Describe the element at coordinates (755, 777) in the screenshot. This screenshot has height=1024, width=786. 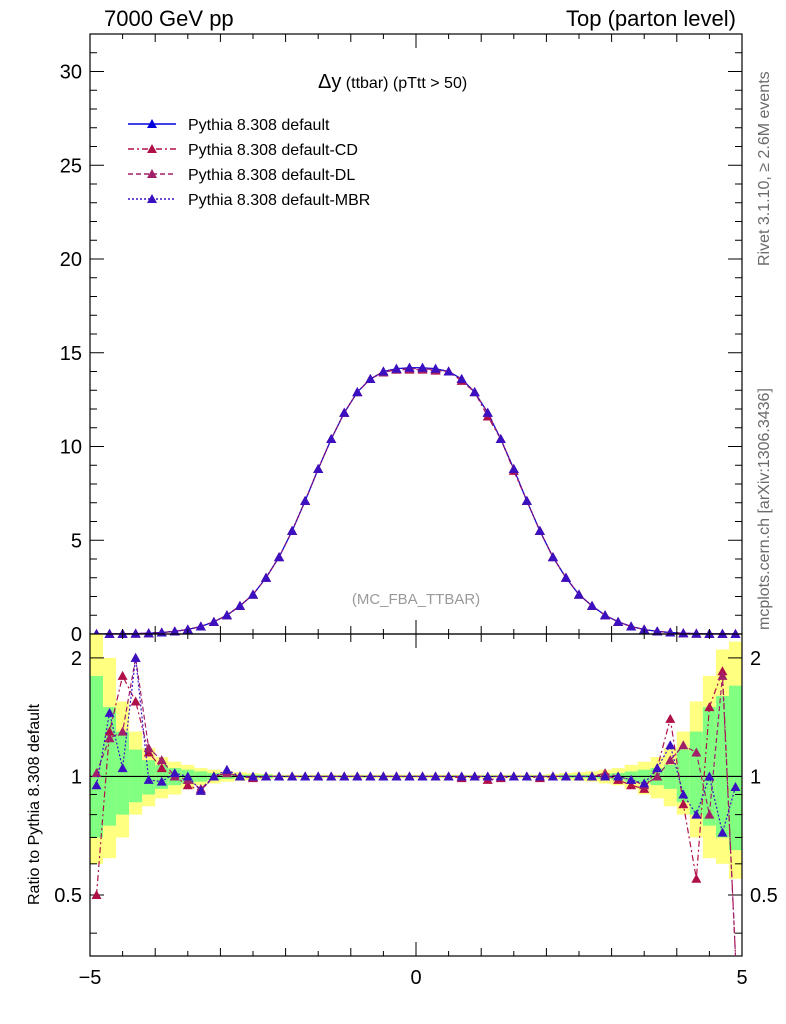
I see `ratio-y-tick-label-right: 1` at that location.